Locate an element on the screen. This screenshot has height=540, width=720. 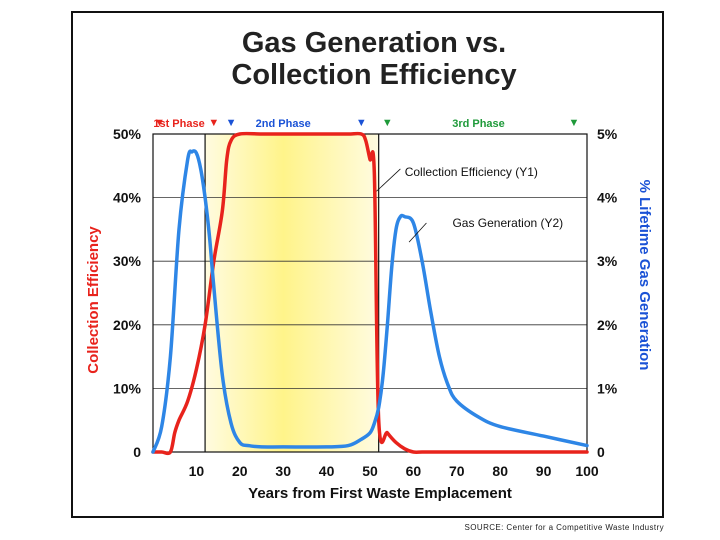
x-tick-40: 40 is located at coordinates (327, 471).